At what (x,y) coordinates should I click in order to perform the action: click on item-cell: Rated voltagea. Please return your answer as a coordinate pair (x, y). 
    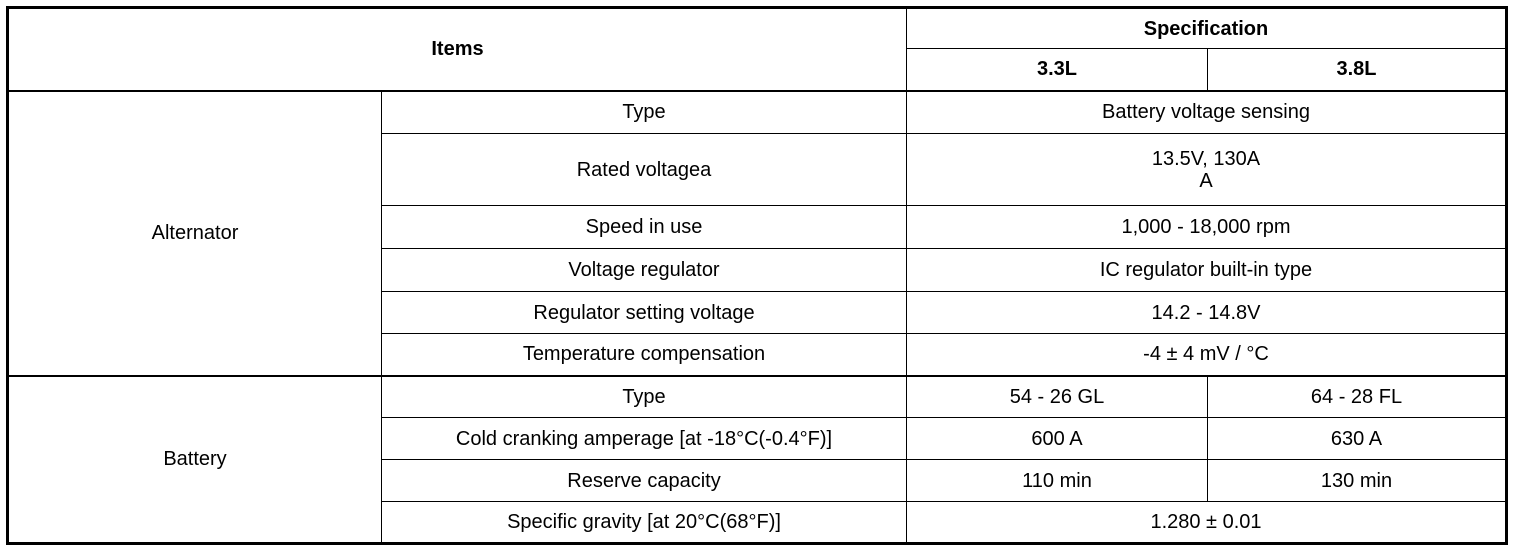
    Looking at the image, I should click on (644, 169).